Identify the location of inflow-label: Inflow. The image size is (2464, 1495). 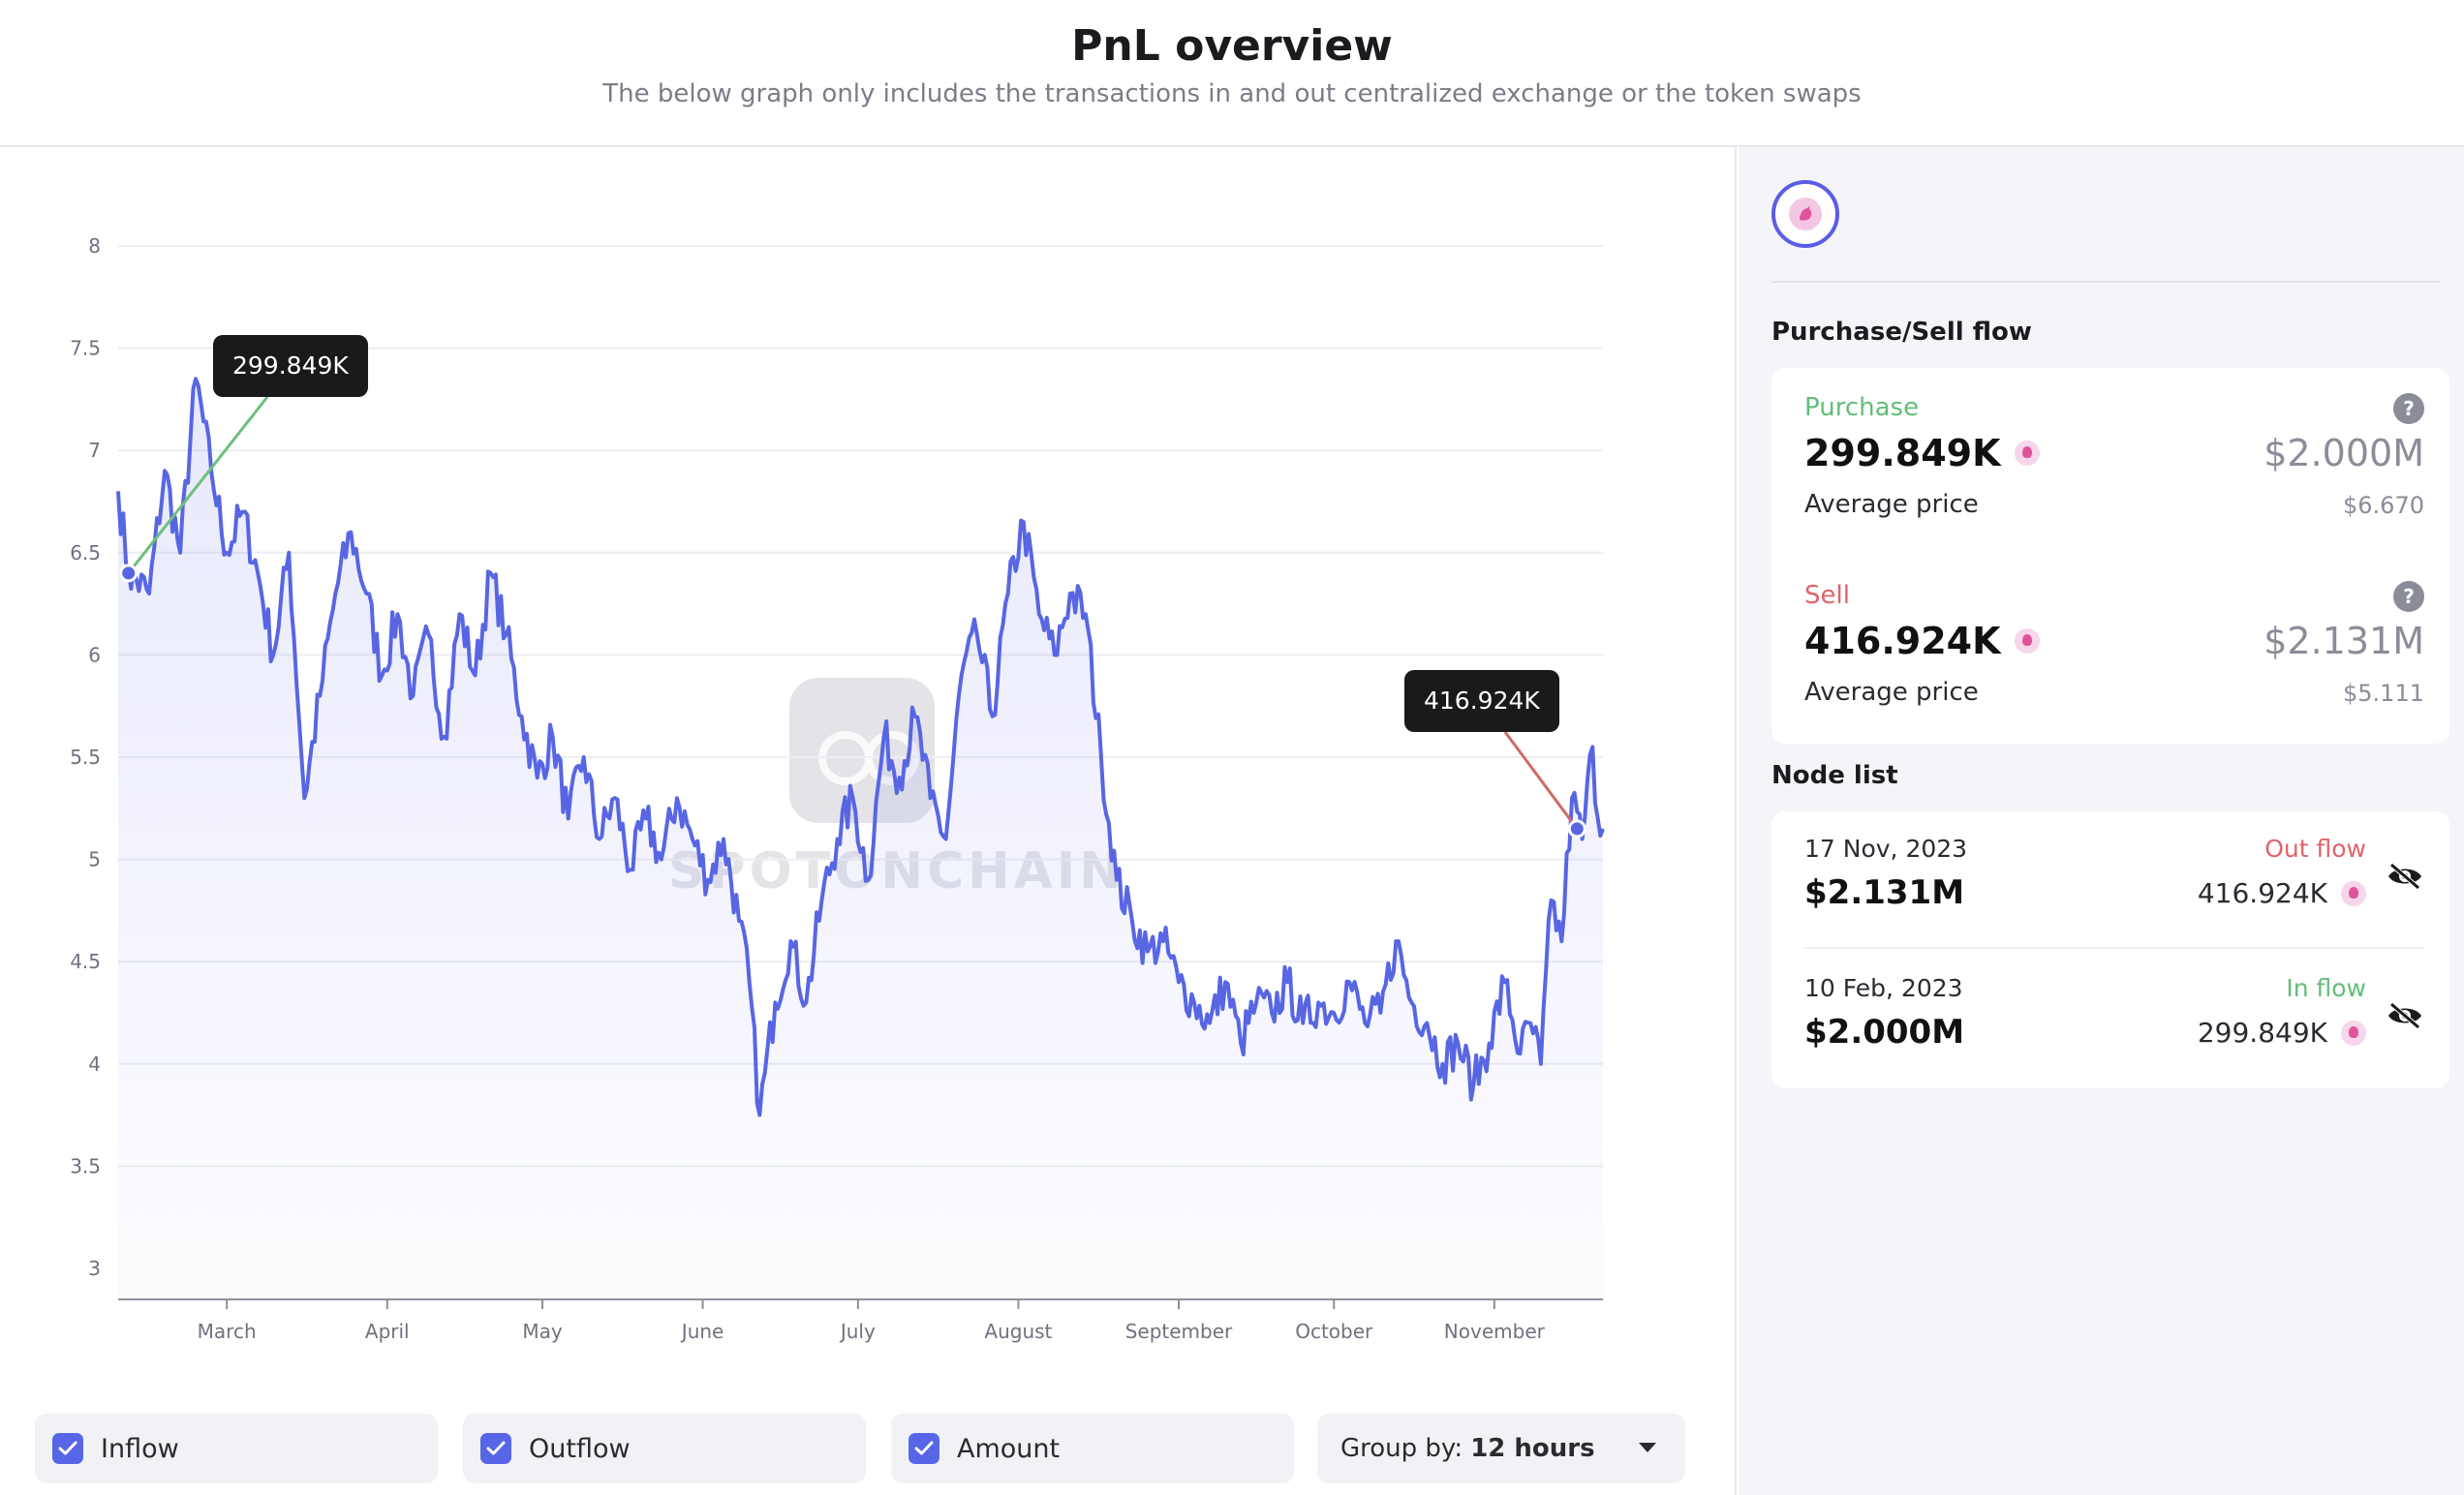
(140, 1448).